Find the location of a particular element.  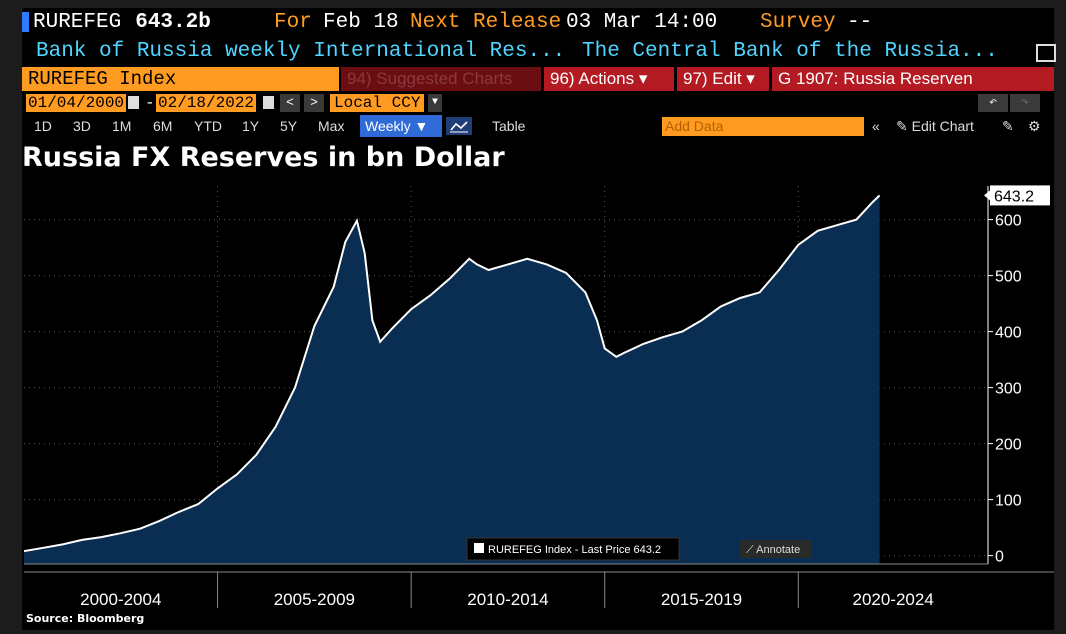

table-button: Table is located at coordinates (509, 126).